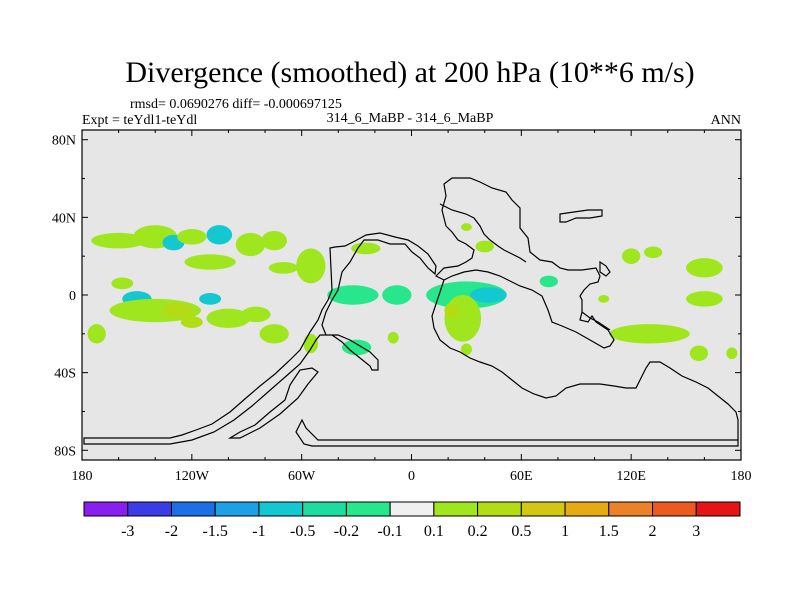  What do you see at coordinates (609, 531) in the screenshot?
I see `colorbar-label: 1.5` at bounding box center [609, 531].